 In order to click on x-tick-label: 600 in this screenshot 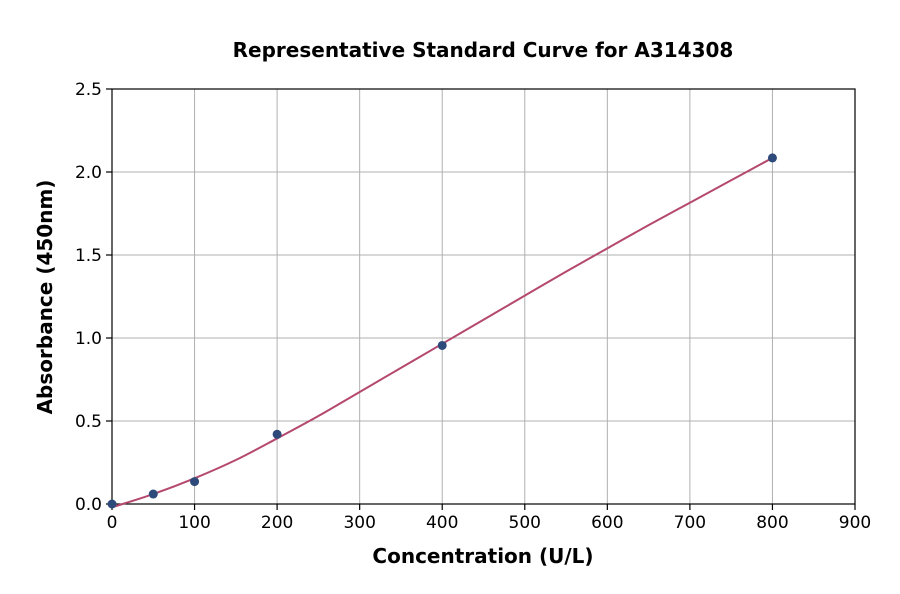, I will do `click(607, 523)`.